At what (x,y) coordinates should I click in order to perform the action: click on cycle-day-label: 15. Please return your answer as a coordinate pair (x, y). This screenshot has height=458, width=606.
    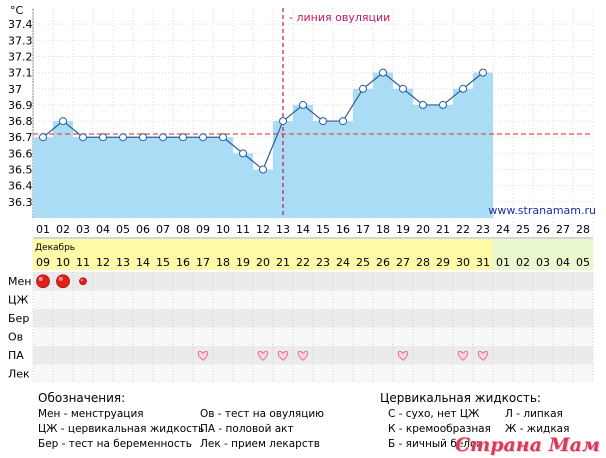
    Looking at the image, I should click on (323, 229).